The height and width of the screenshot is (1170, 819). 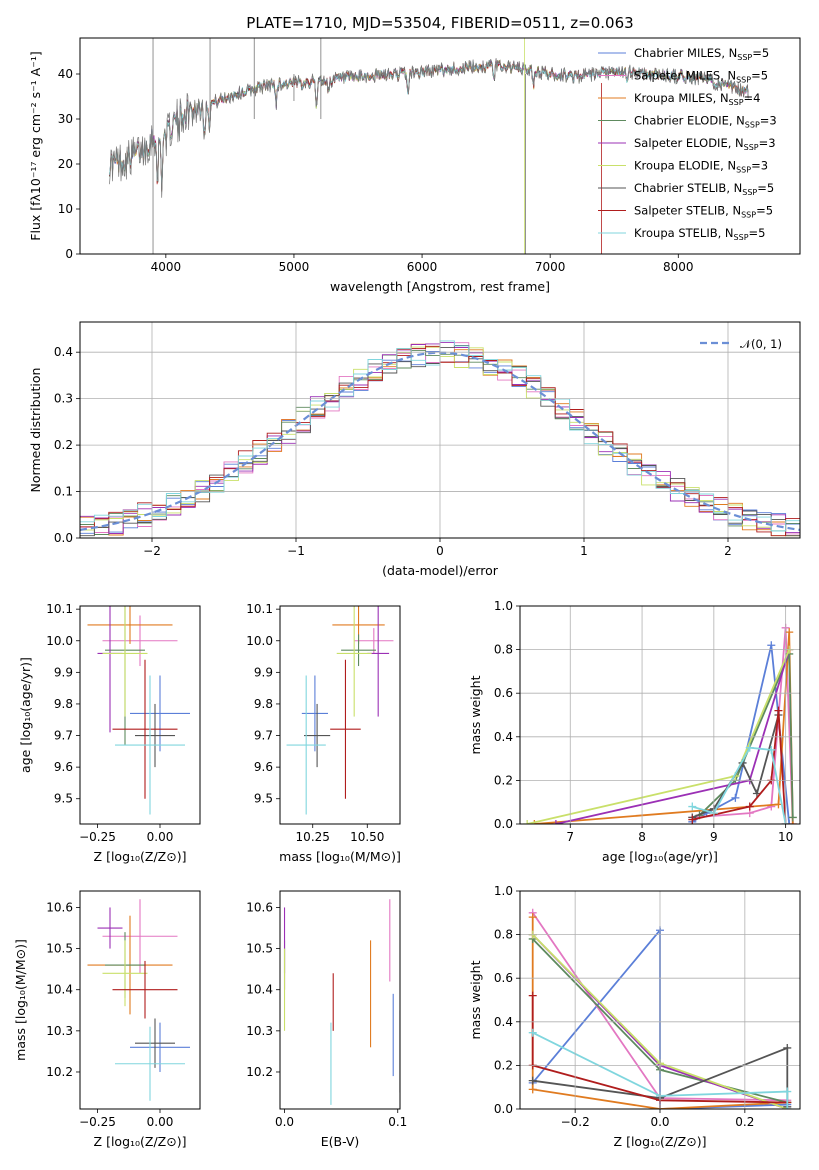 What do you see at coordinates (296, 551) in the screenshot?
I see `x-tick-label: −1` at bounding box center [296, 551].